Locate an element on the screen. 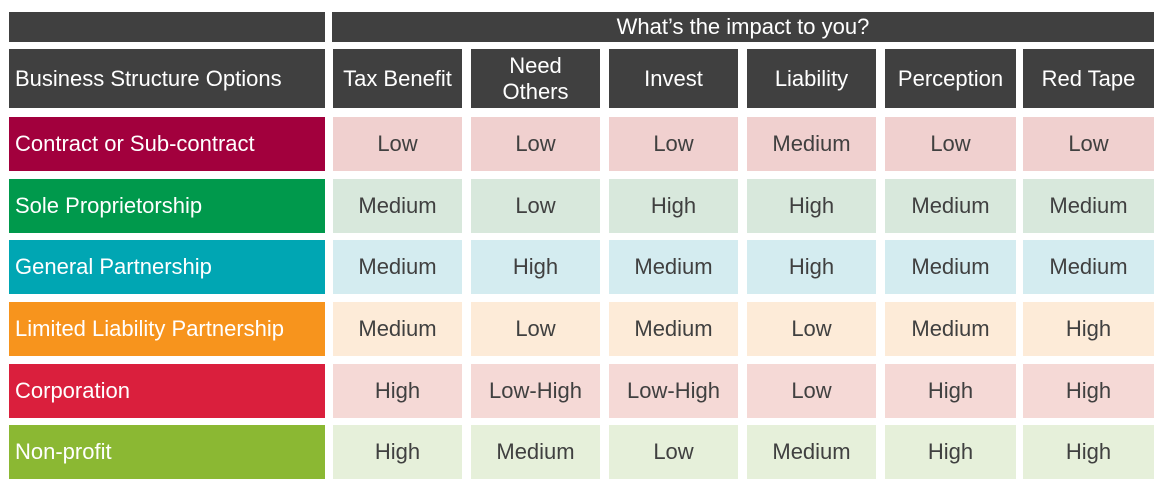  row-head-llp: Limited Liability Partnership is located at coordinates (167, 329).